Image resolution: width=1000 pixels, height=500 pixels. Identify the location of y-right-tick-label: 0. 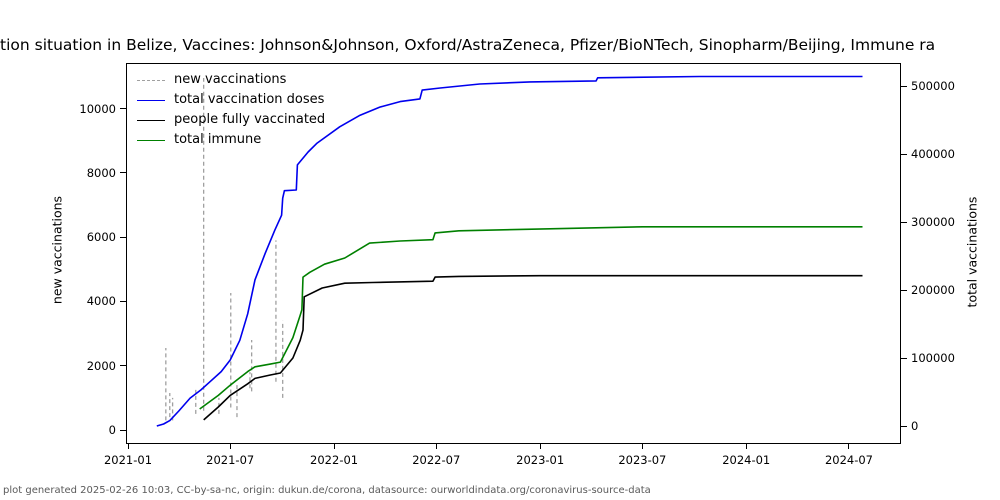
(915, 426).